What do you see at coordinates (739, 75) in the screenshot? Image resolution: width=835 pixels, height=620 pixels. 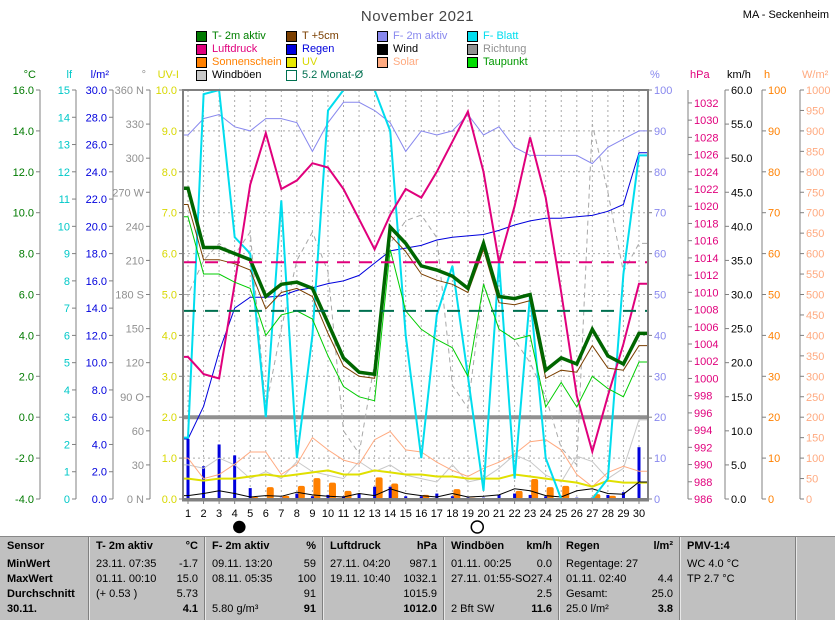 I see `axis-unit-label: km/h` at bounding box center [739, 75].